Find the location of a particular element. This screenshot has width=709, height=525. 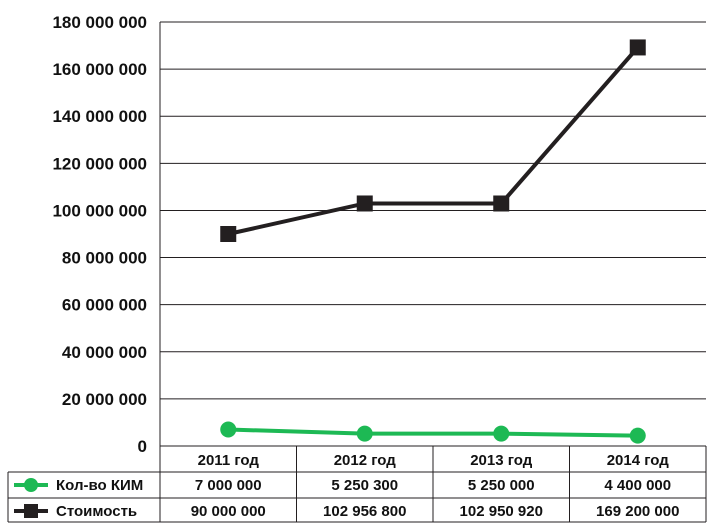

y-tick-label: 0 is located at coordinates (142, 446).